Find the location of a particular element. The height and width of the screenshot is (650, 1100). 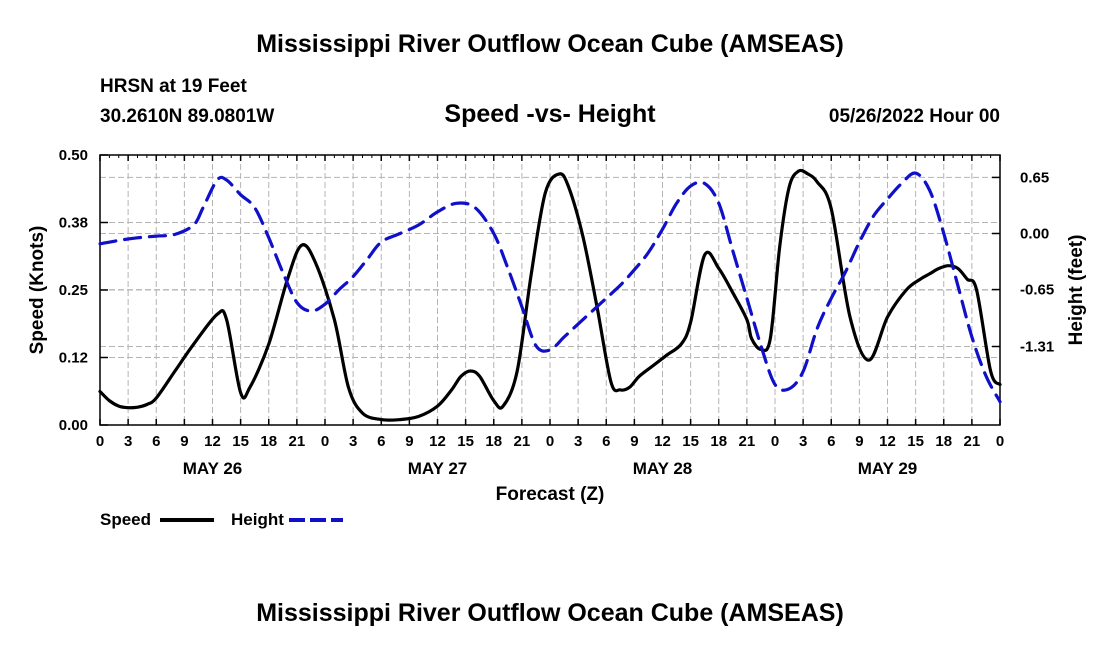

datetime-label: 05/26/2022 Hour 00 is located at coordinates (914, 116).